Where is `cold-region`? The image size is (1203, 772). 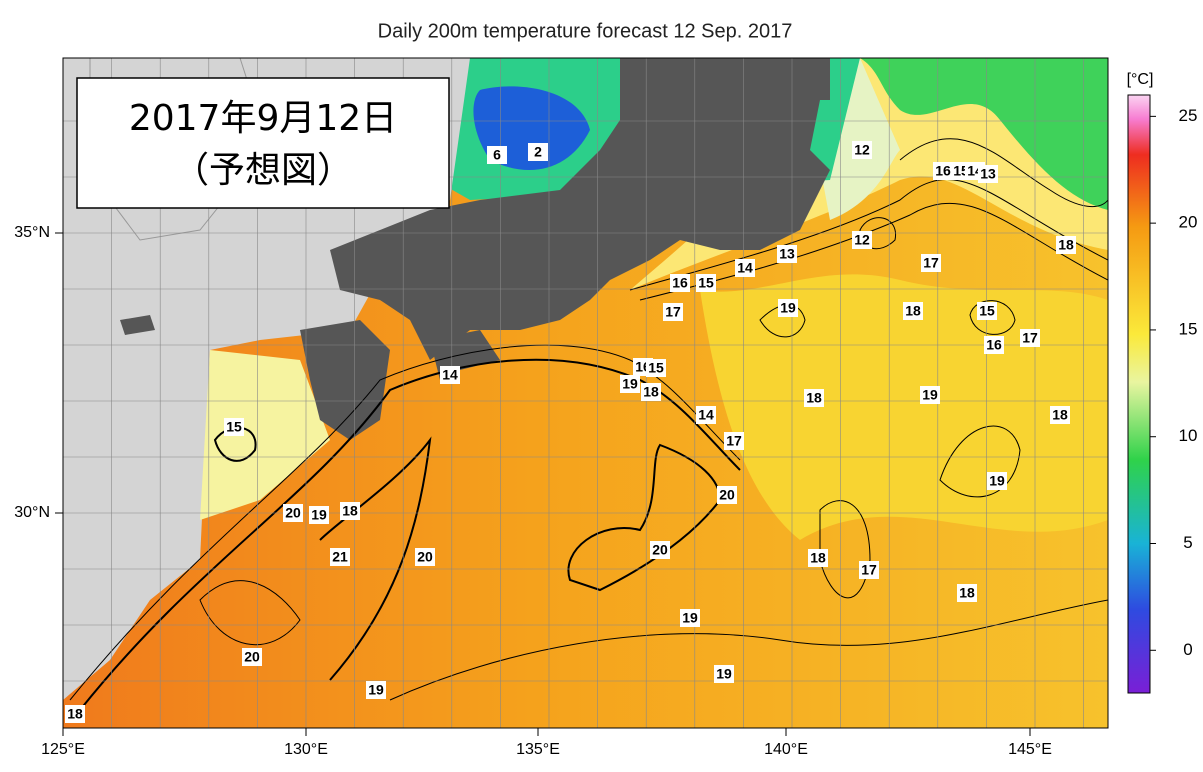
cold-region is located at coordinates (984, 134).